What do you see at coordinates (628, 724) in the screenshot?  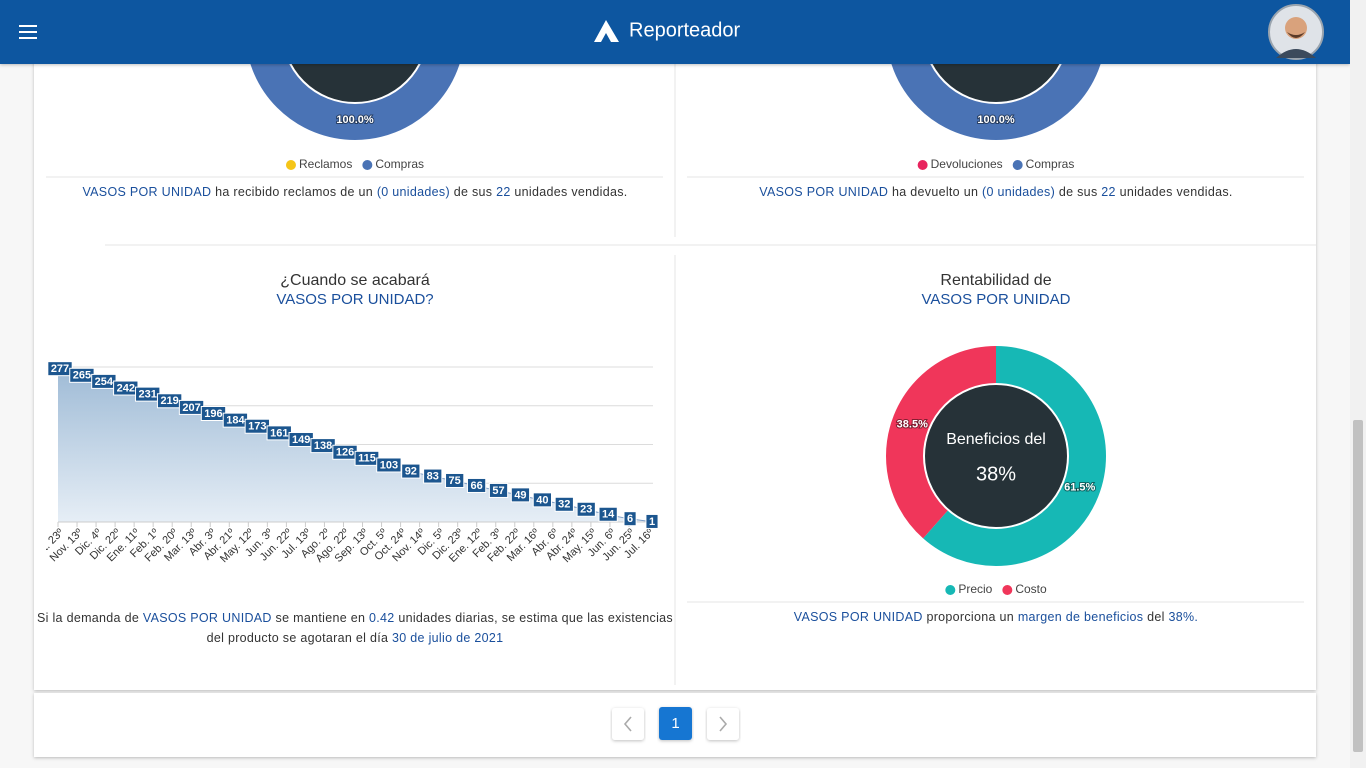 I see `prev-page` at bounding box center [628, 724].